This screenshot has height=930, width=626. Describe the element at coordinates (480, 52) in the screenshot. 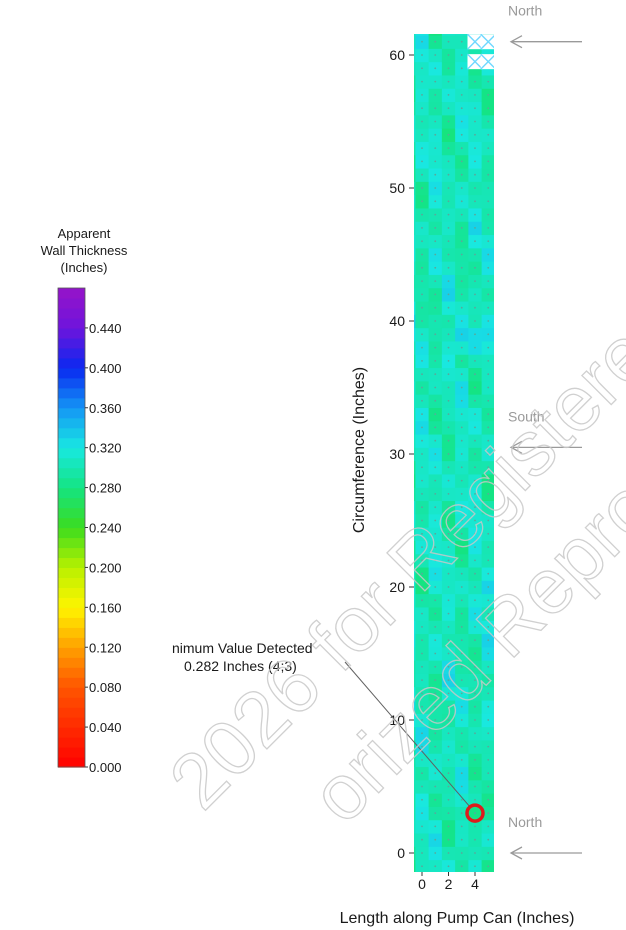

I see `no-data-region` at that location.